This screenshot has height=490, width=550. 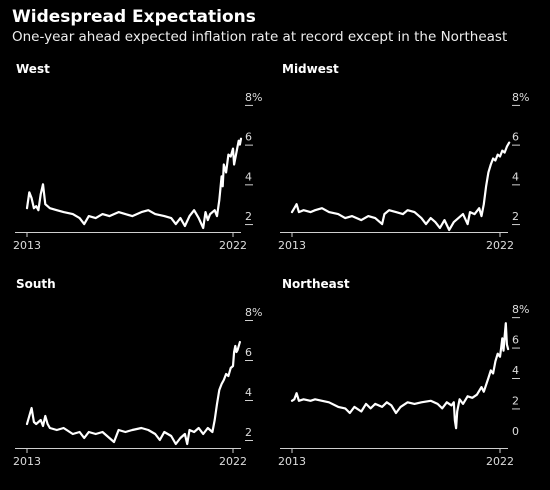 What do you see at coordinates (310, 69) in the screenshot?
I see `panel-title: Midwest` at bounding box center [310, 69].